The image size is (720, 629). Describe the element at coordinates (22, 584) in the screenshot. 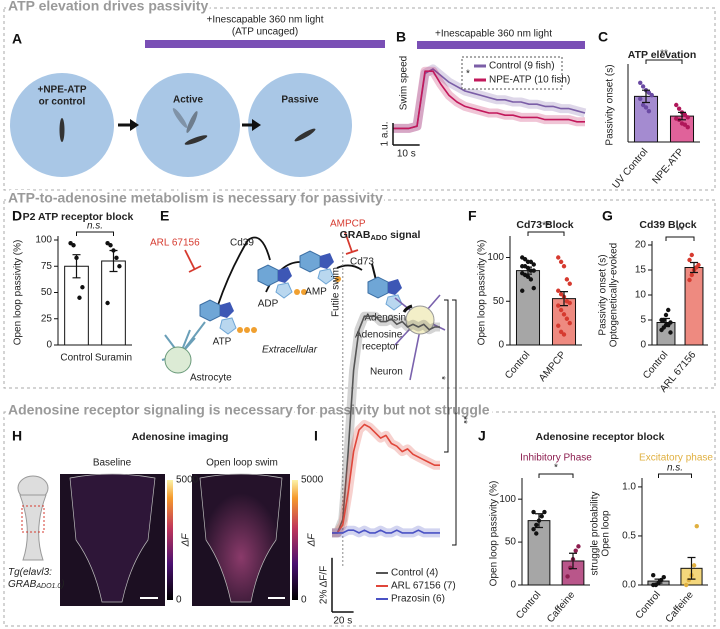

I see `transgenic-line: GRAB` at that location.